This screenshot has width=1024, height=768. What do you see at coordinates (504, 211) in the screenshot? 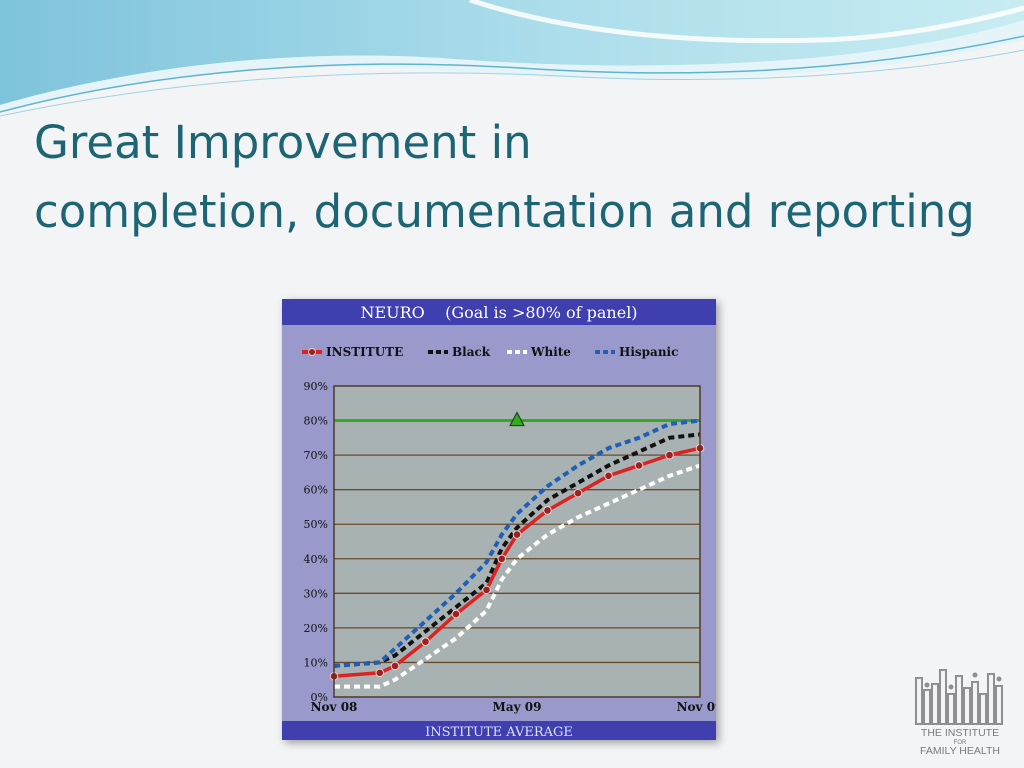
I see `title-line-2: completion, documentation and reporting` at bounding box center [504, 211].